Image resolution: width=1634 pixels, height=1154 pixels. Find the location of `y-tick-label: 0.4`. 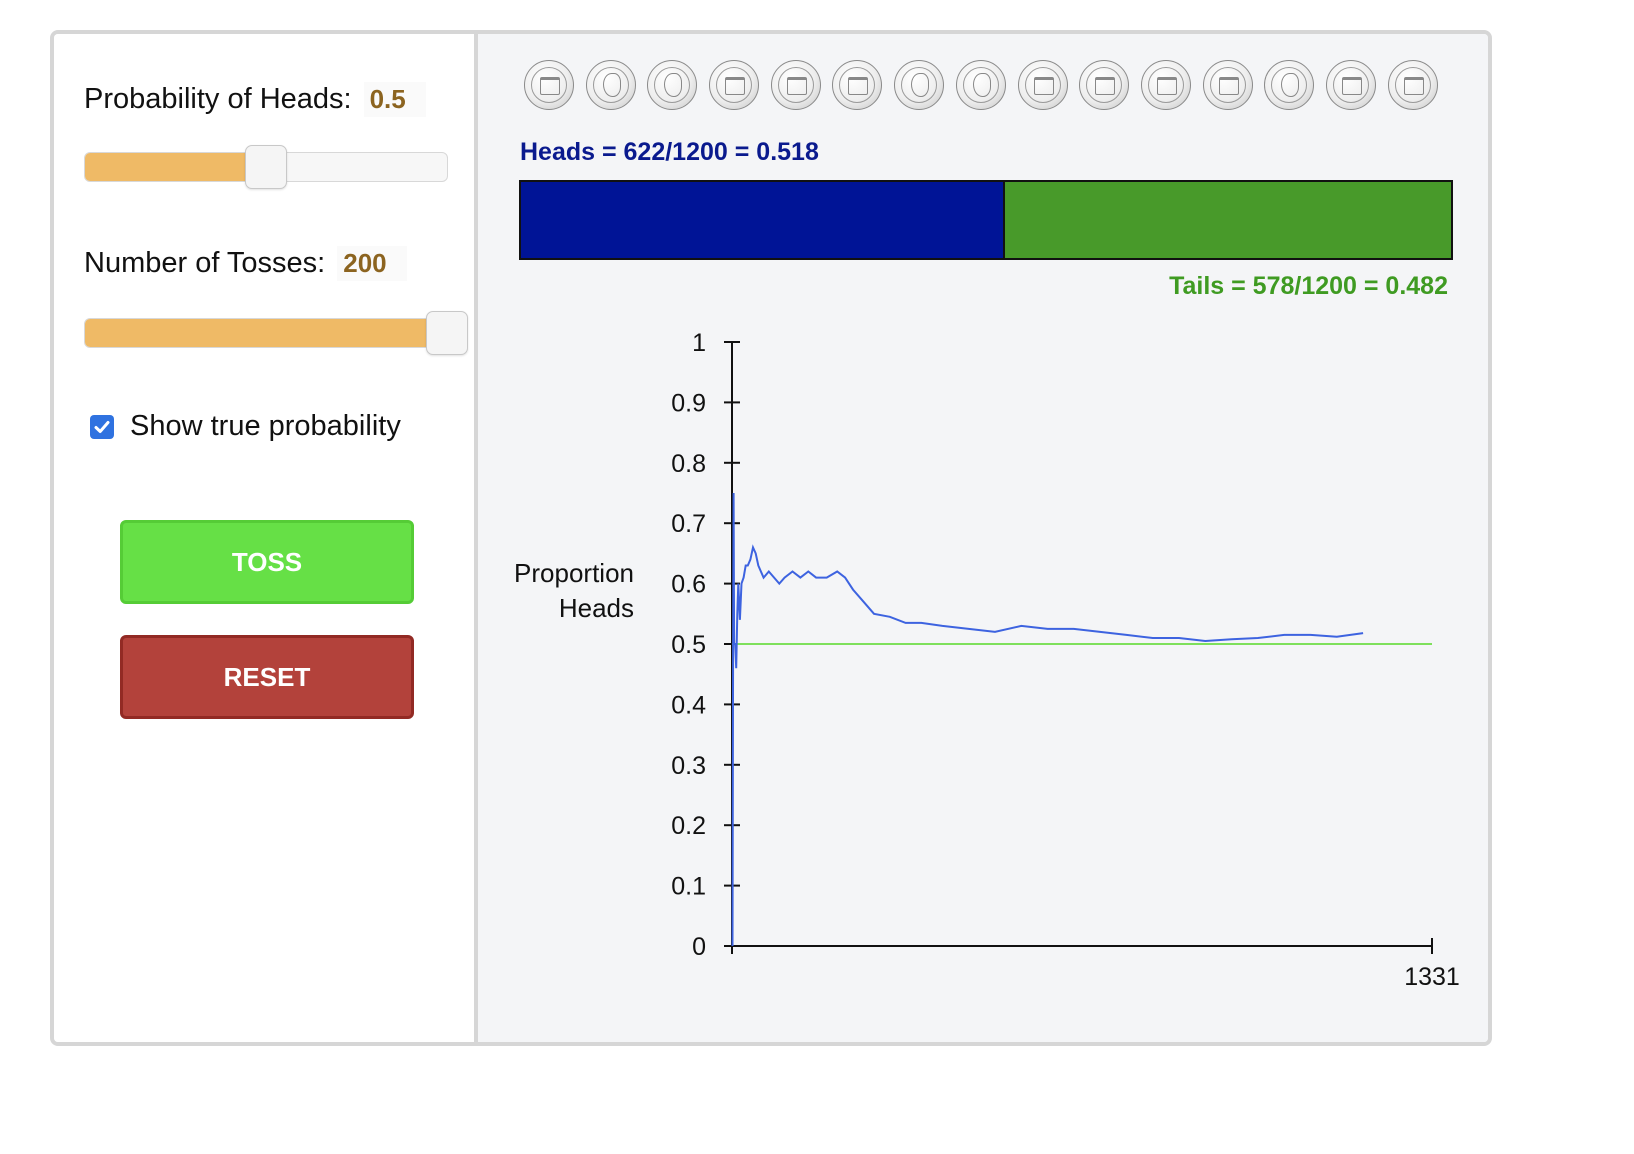

y-tick-label: 0.4 is located at coordinates (688, 705).